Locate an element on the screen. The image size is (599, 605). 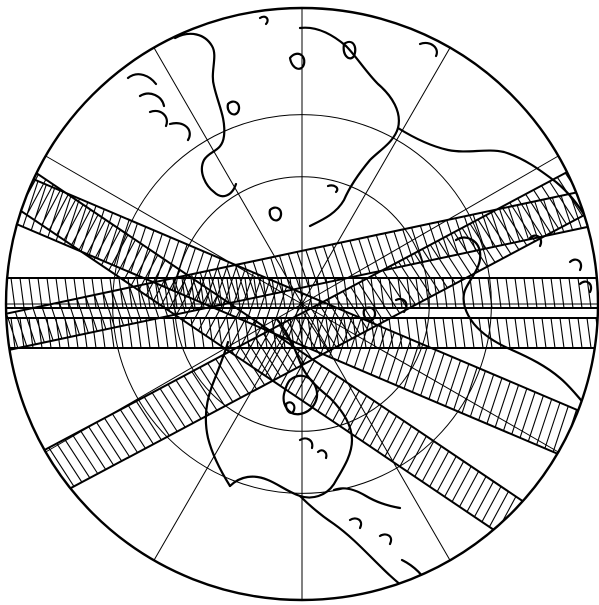
coastline-near-pole is located at coordinates (401, 305).